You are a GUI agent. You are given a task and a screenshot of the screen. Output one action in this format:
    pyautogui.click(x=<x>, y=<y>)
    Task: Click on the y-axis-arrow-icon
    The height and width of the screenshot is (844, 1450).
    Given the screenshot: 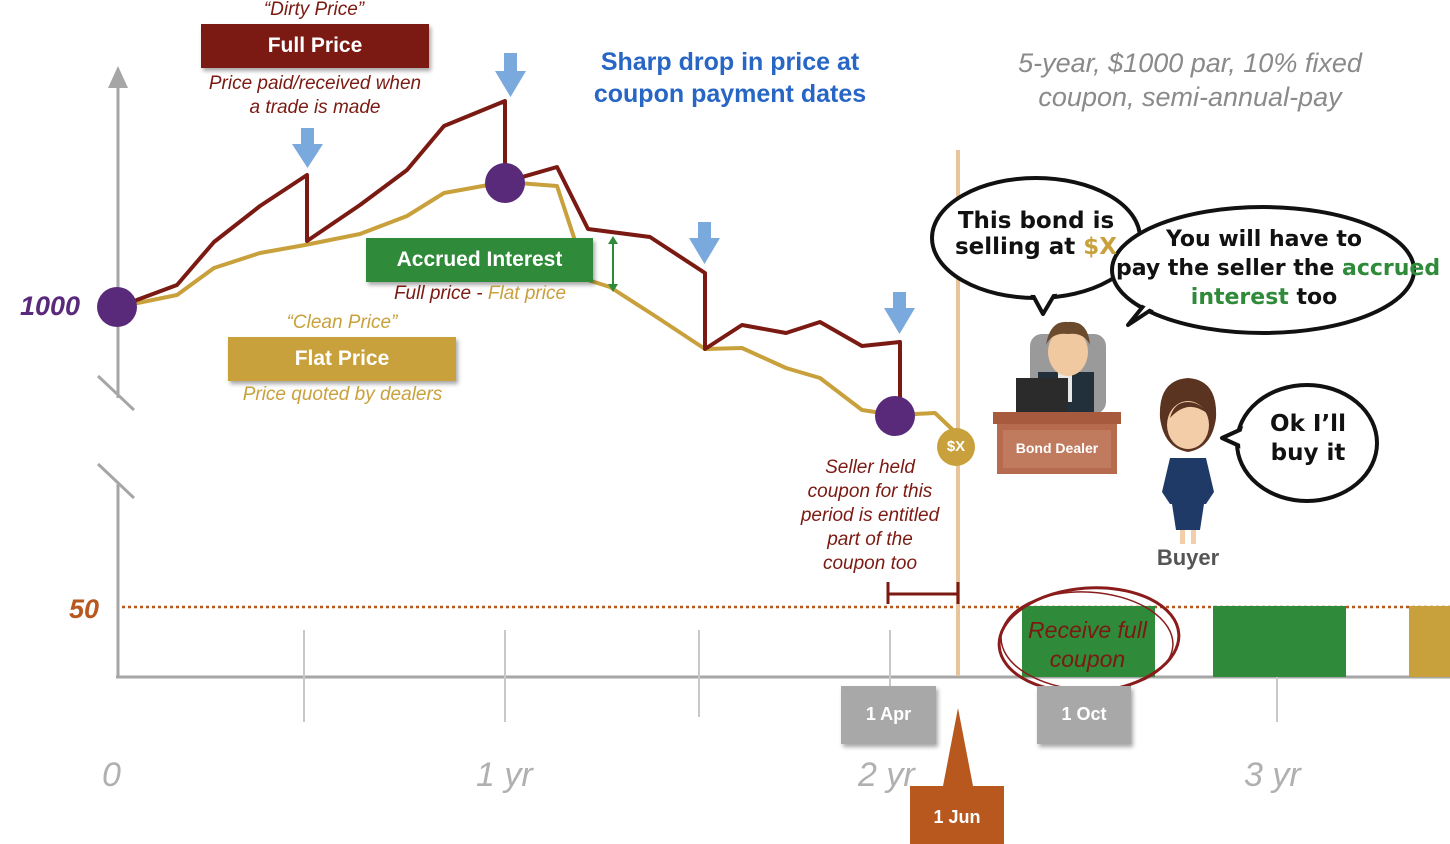 What is the action you would take?
    pyautogui.click(x=118, y=77)
    